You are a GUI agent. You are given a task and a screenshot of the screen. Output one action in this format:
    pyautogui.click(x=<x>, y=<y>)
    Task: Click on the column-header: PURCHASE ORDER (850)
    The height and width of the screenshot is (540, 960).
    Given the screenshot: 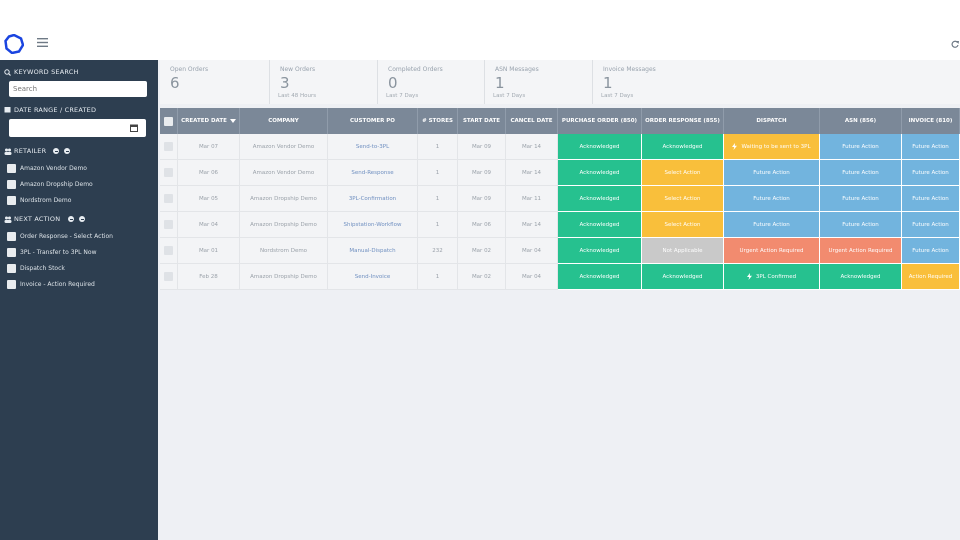 What is the action you would take?
    pyautogui.click(x=600, y=121)
    